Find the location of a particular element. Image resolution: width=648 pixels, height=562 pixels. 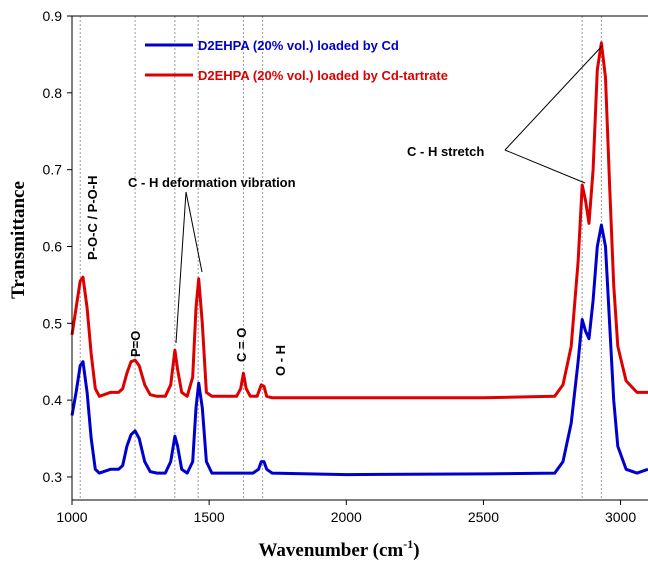

annotation-poc-poh: P-O-C / P-O-H is located at coordinates (92, 218).